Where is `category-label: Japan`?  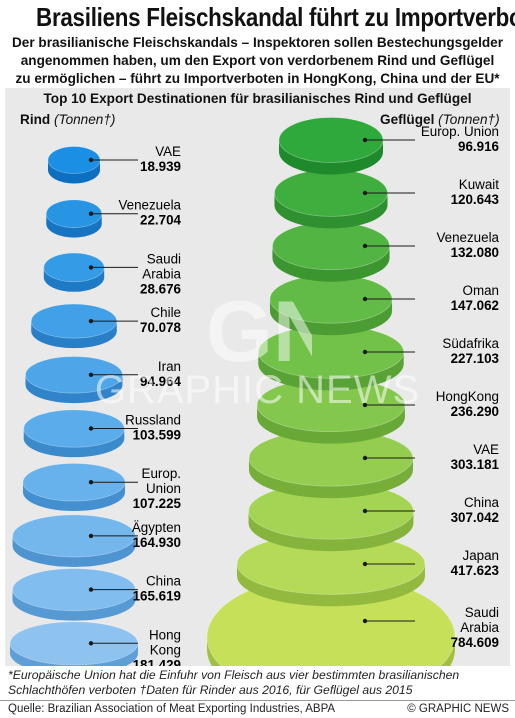 category-label: Japan is located at coordinates (481, 555).